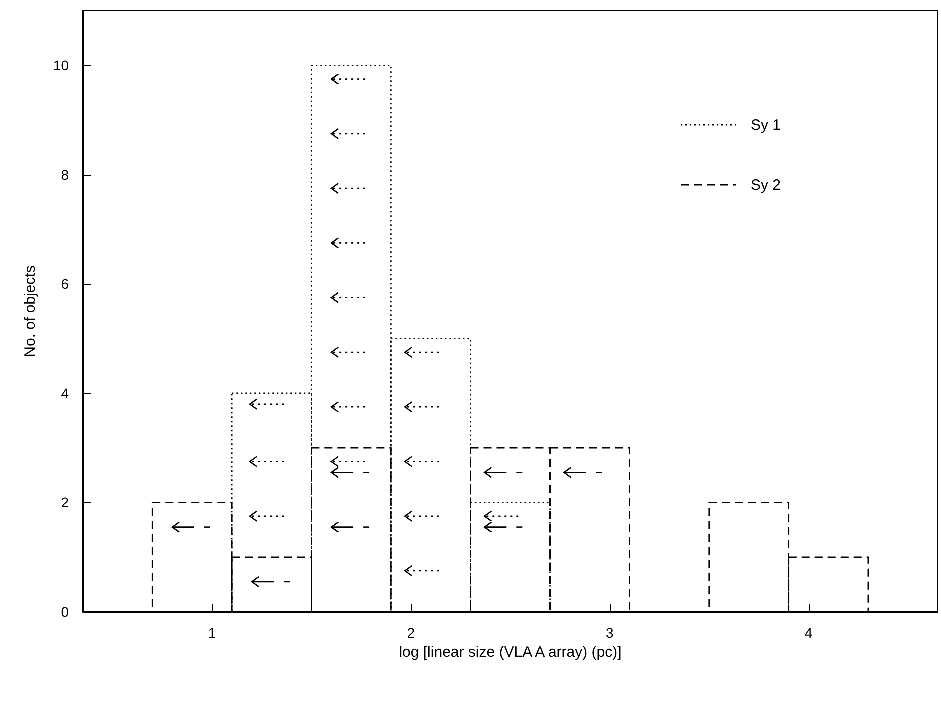  I want to click on y-axis-title: No. of objects, so click(30, 312).